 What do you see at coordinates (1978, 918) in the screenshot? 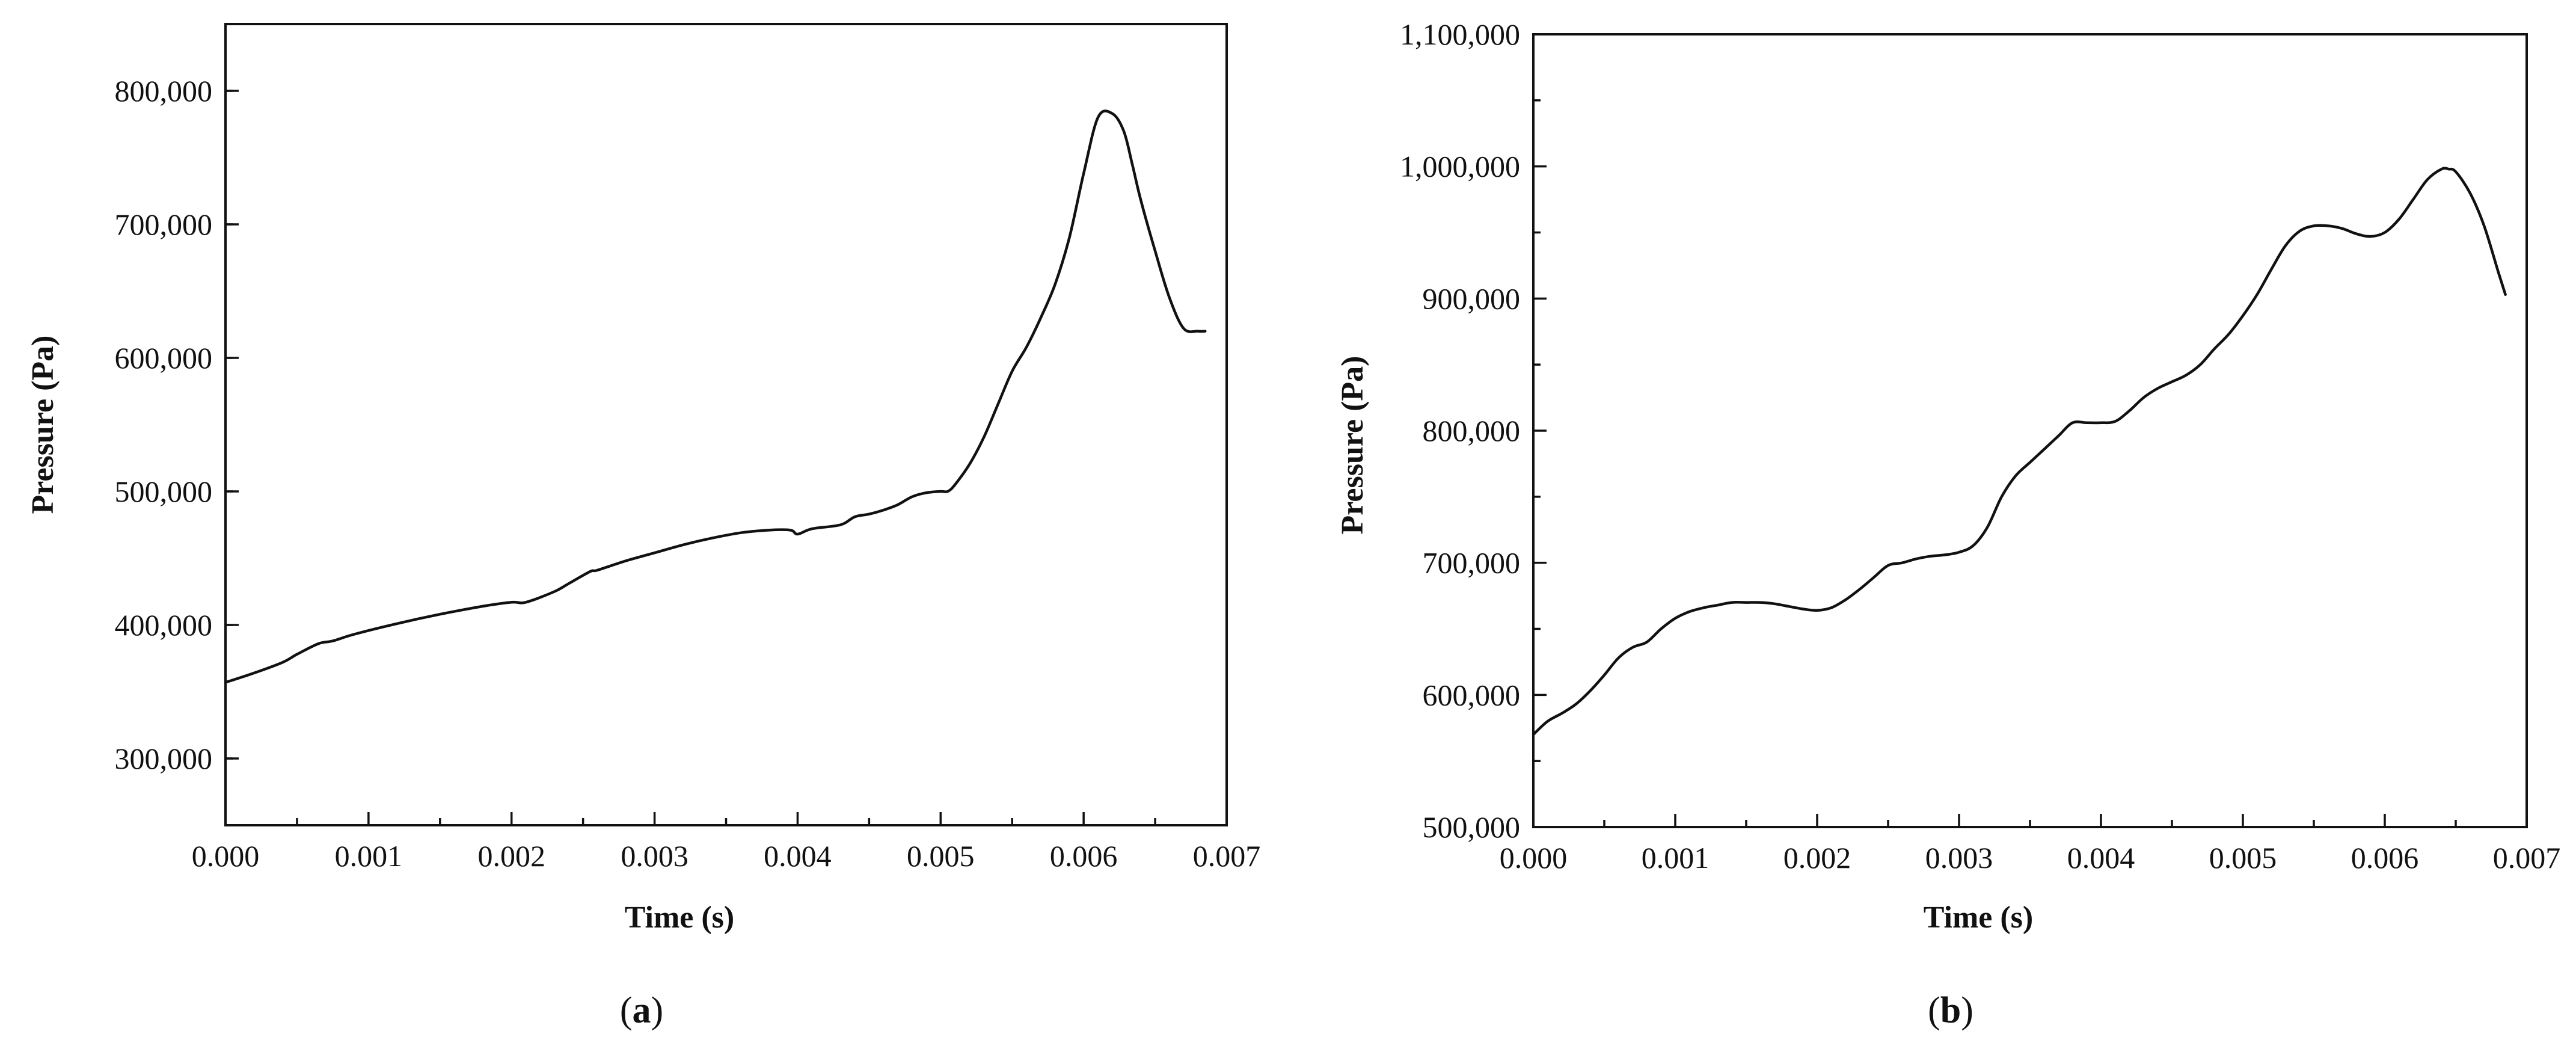
I see `x-axis-title-b: Time (s)` at bounding box center [1978, 918].